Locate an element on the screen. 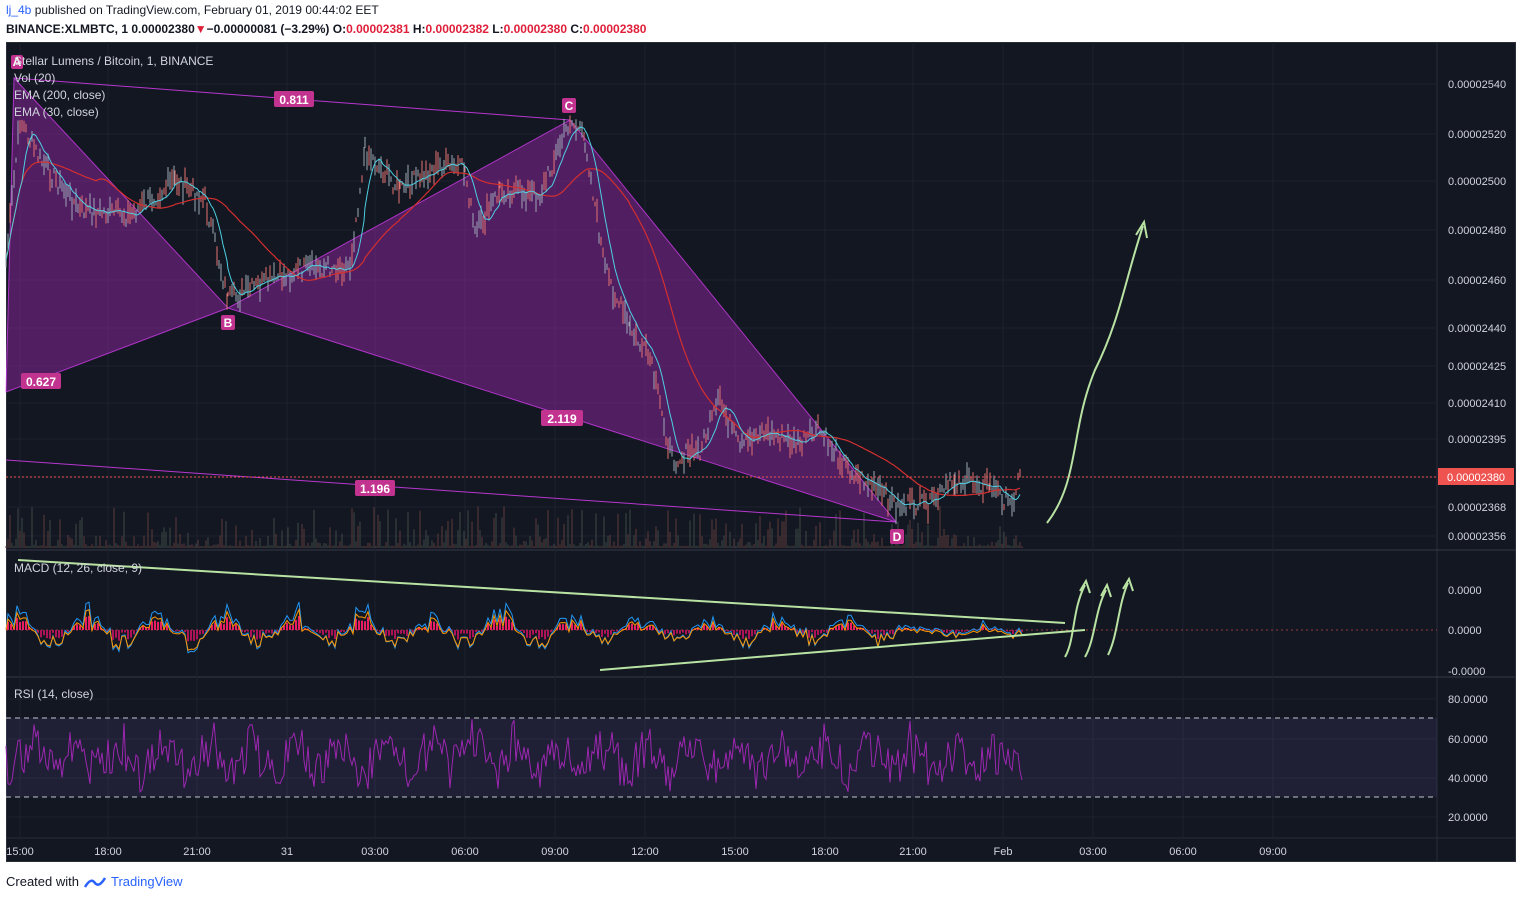  tradingview-logo-icon is located at coordinates (95, 882).